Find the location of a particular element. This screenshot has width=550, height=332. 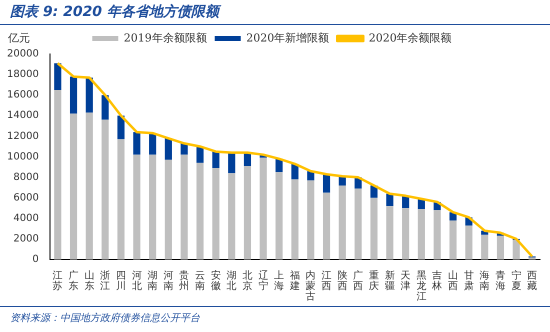

x-tick-label: 江西 is located at coordinates (327, 280).